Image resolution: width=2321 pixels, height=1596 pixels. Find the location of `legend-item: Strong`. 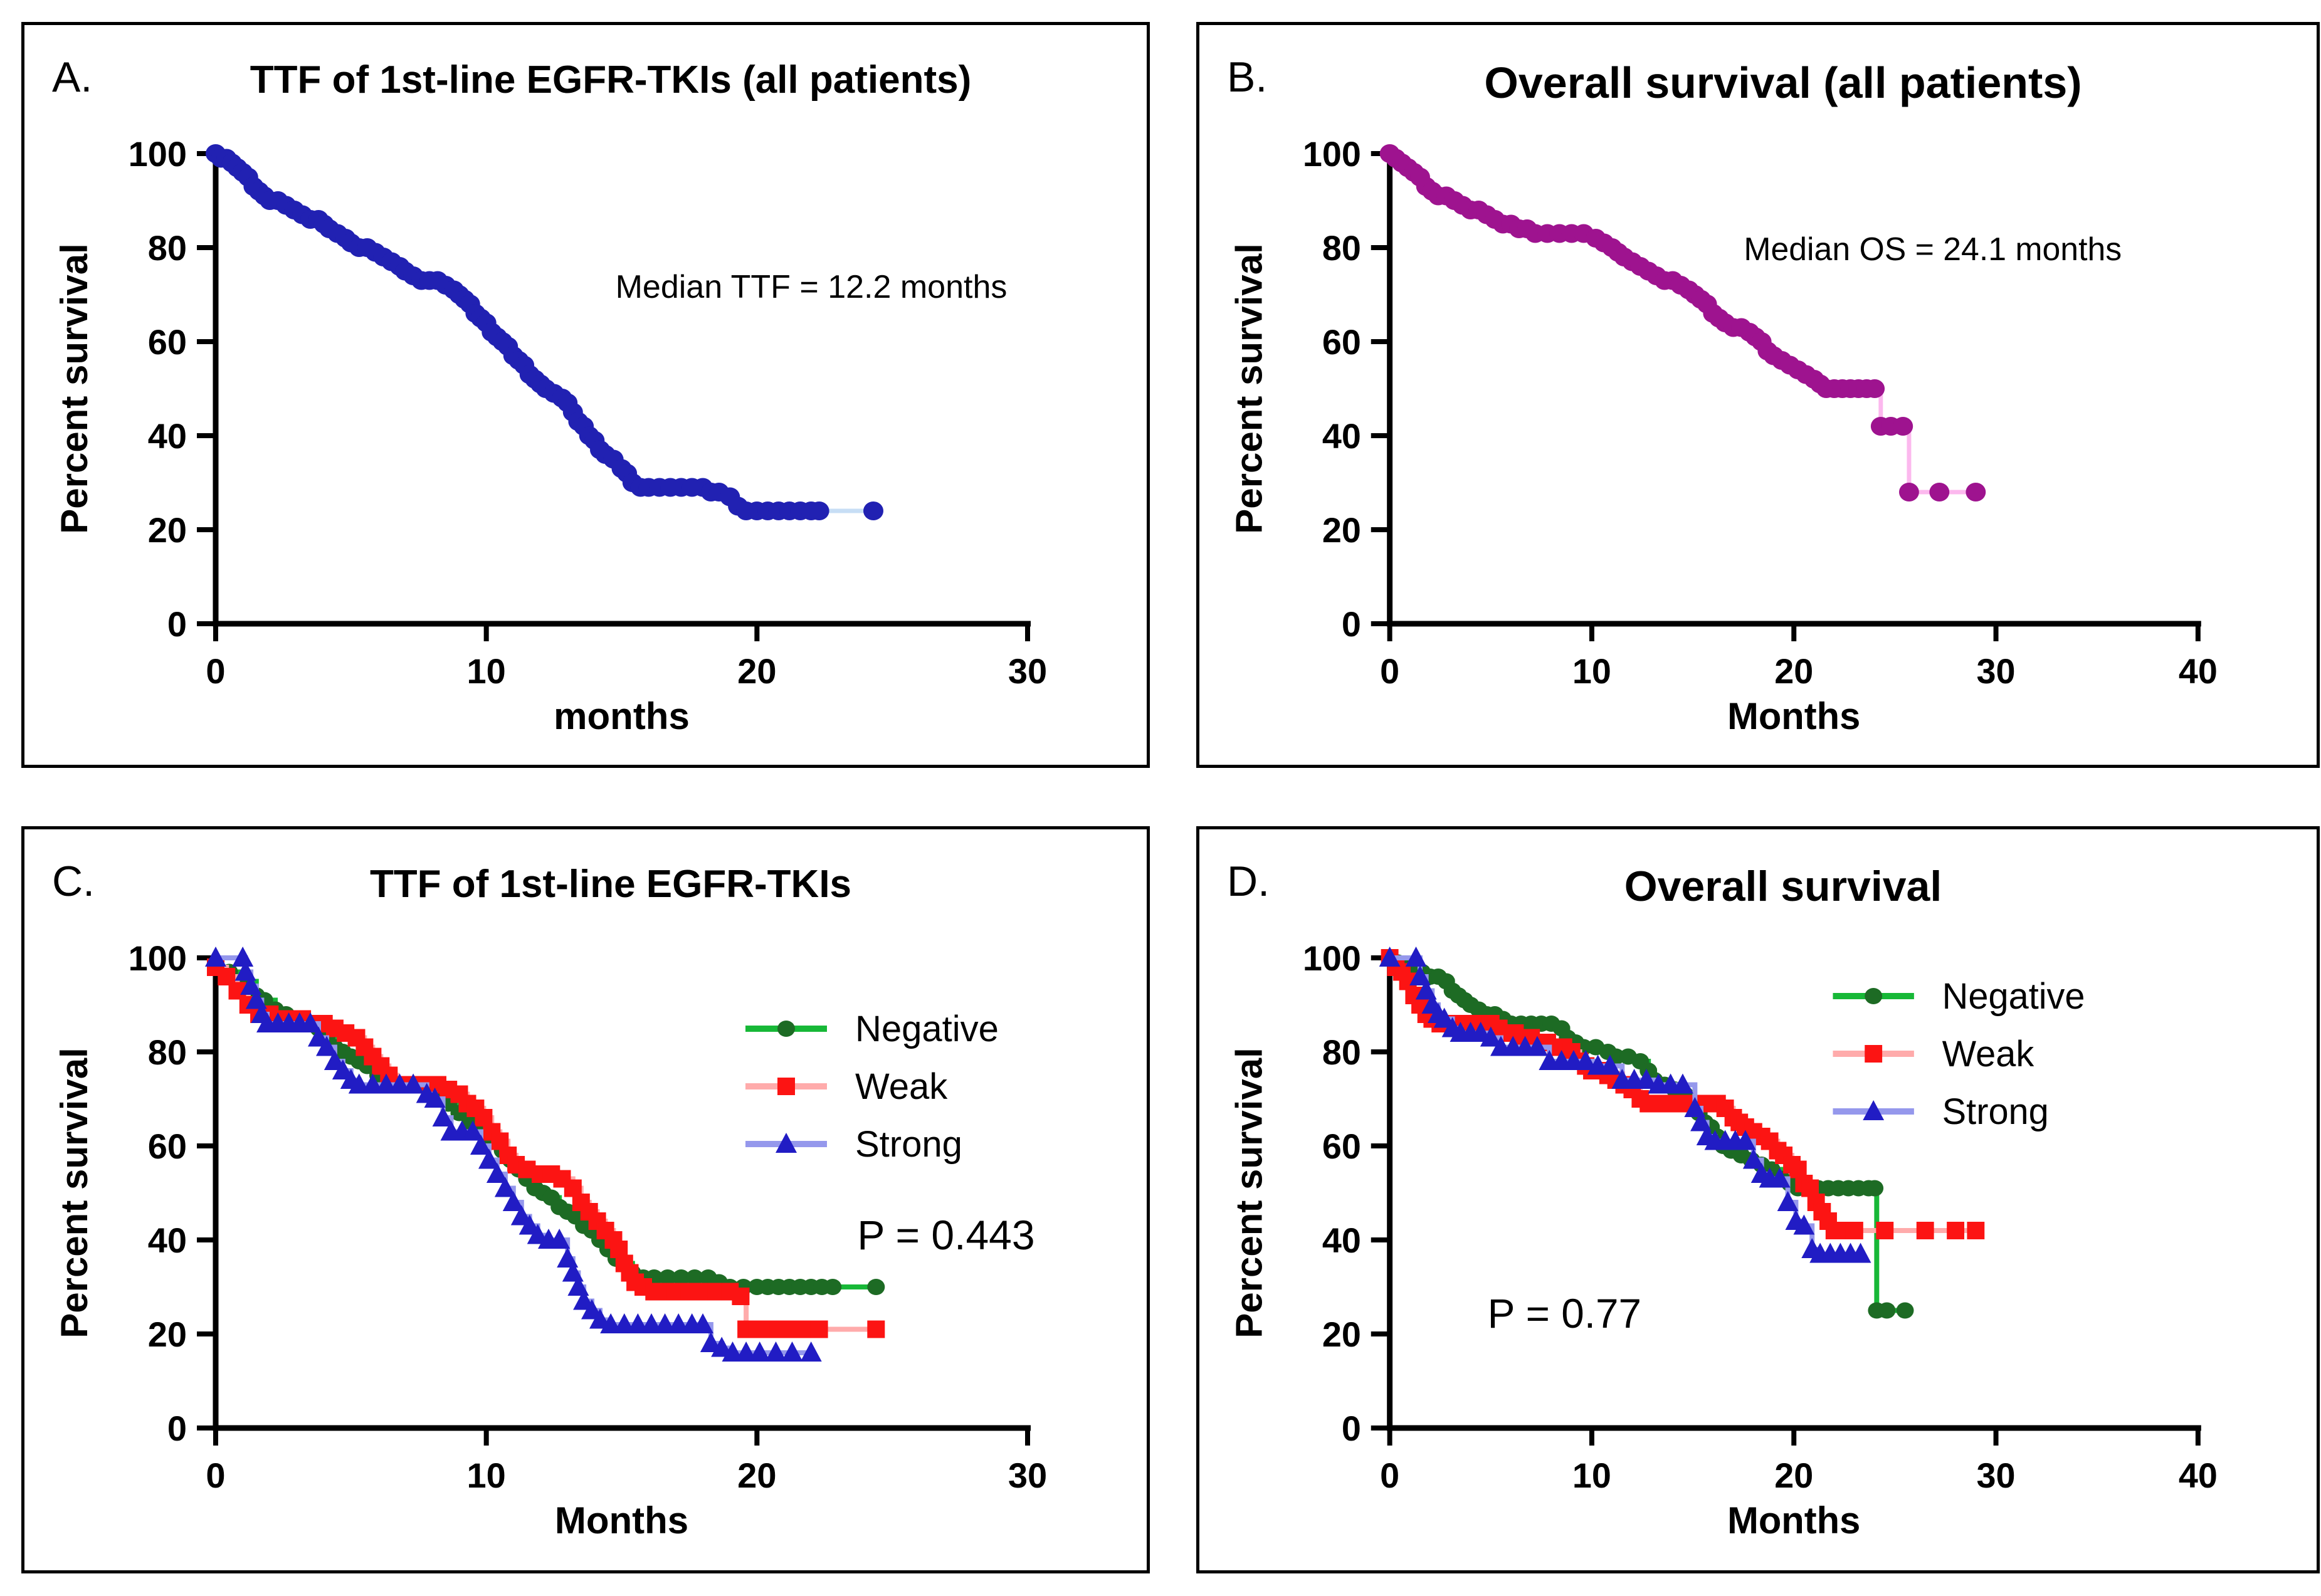

legend-item: Strong is located at coordinates (1941, 1112).